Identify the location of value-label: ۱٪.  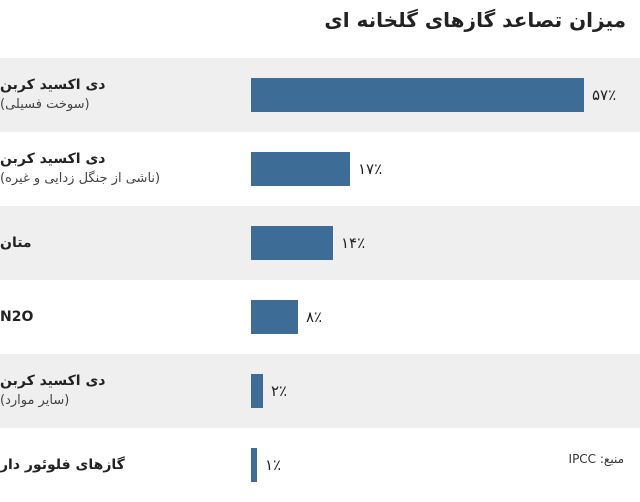
(273, 465).